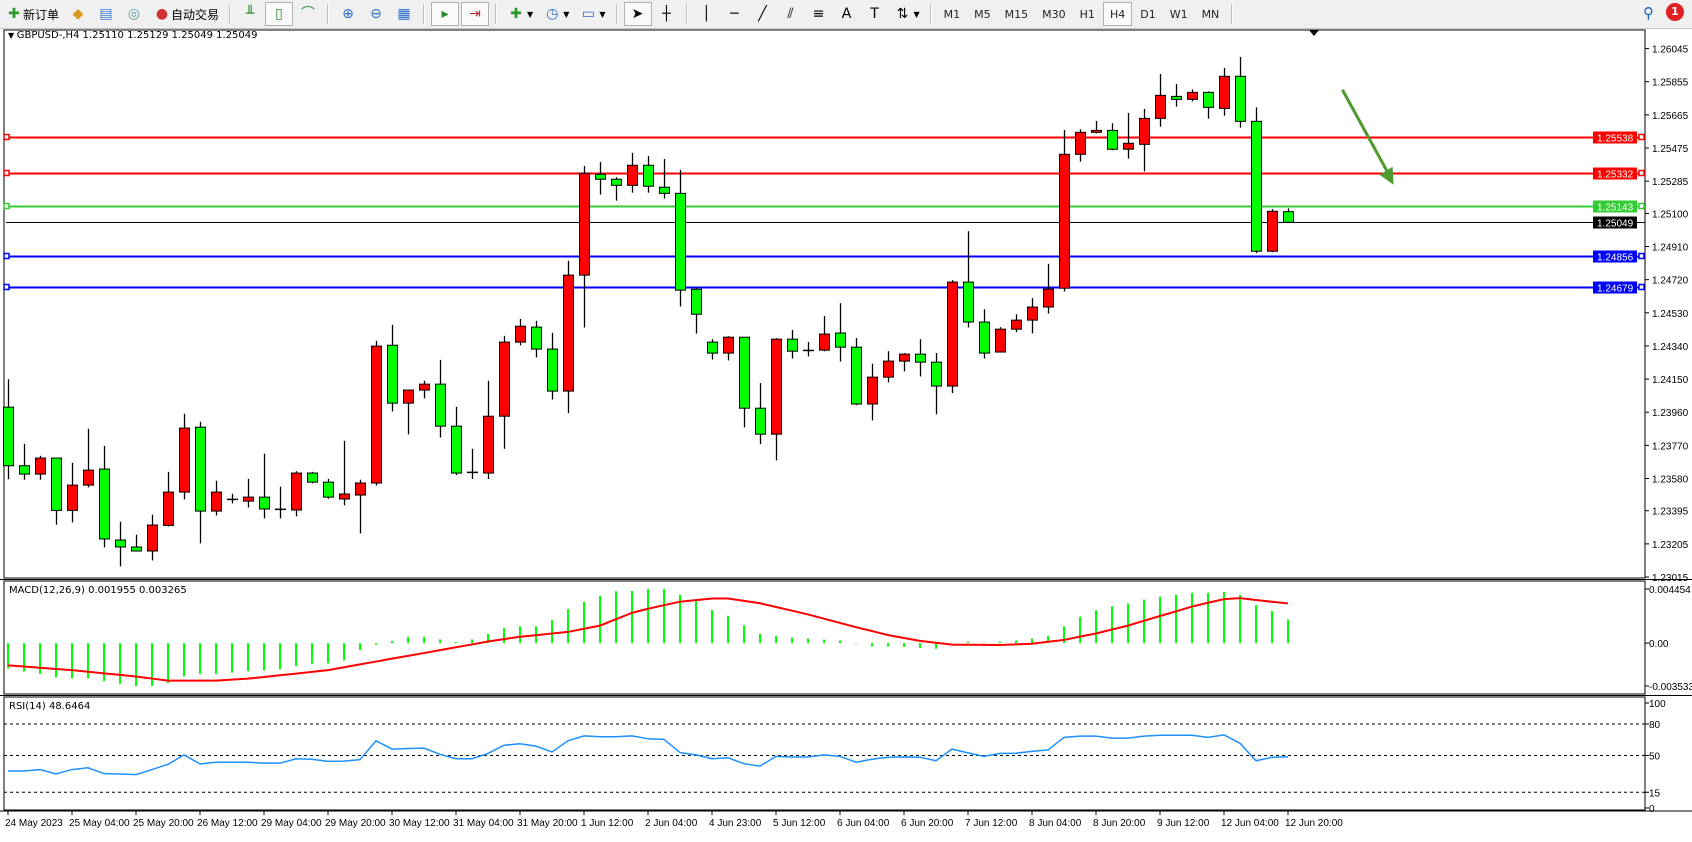 The image size is (1692, 842). I want to click on chart-shift-button: ⇥, so click(475, 14).